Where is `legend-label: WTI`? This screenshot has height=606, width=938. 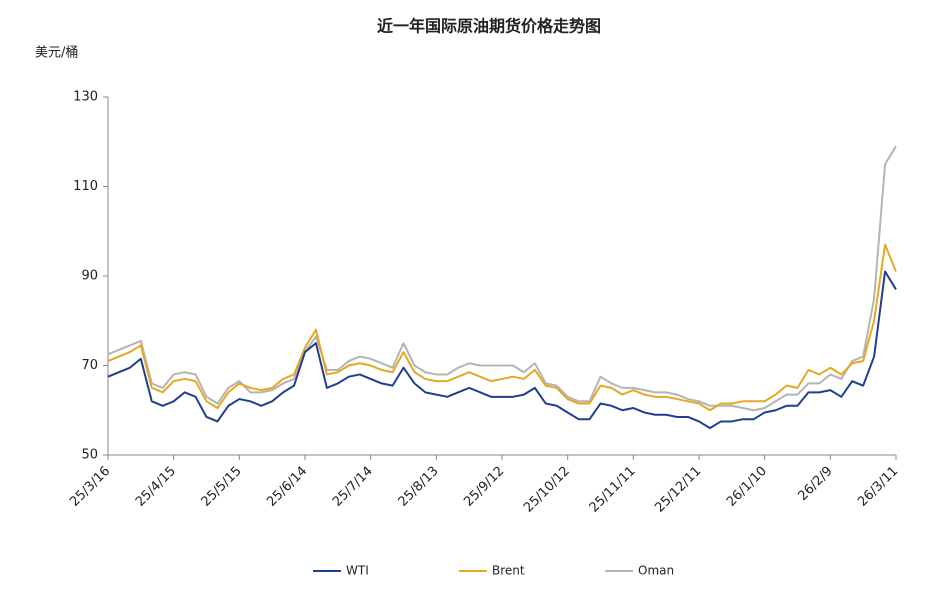 legend-label: WTI is located at coordinates (357, 571).